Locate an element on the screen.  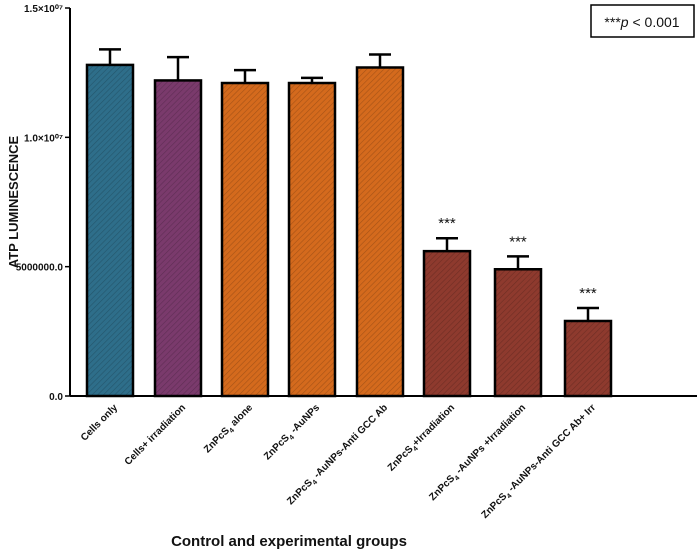
y-axis-label: ATP LUMINESCENCE is located at coordinates (13, 201).